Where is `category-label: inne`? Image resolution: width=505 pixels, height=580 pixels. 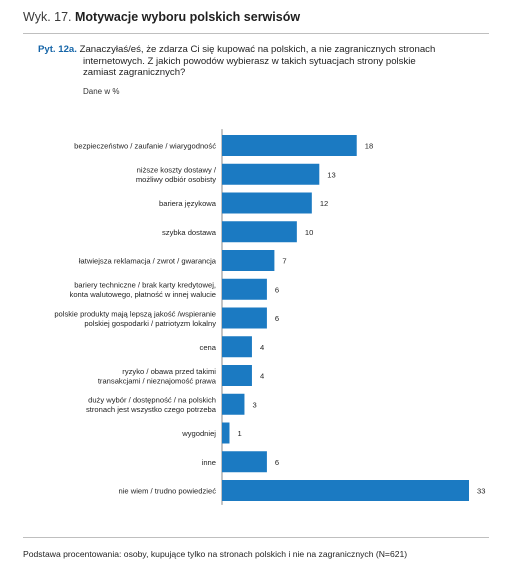
category-label: inne is located at coordinates (209, 462).